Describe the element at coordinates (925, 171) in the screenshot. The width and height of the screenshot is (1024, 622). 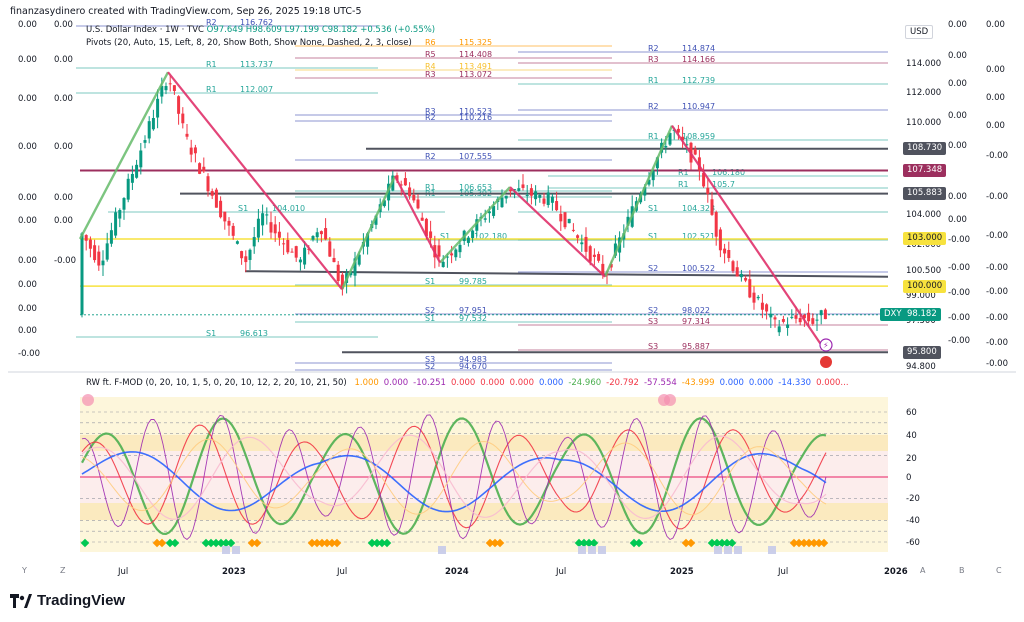
I see `price-tag: 107.348` at that location.